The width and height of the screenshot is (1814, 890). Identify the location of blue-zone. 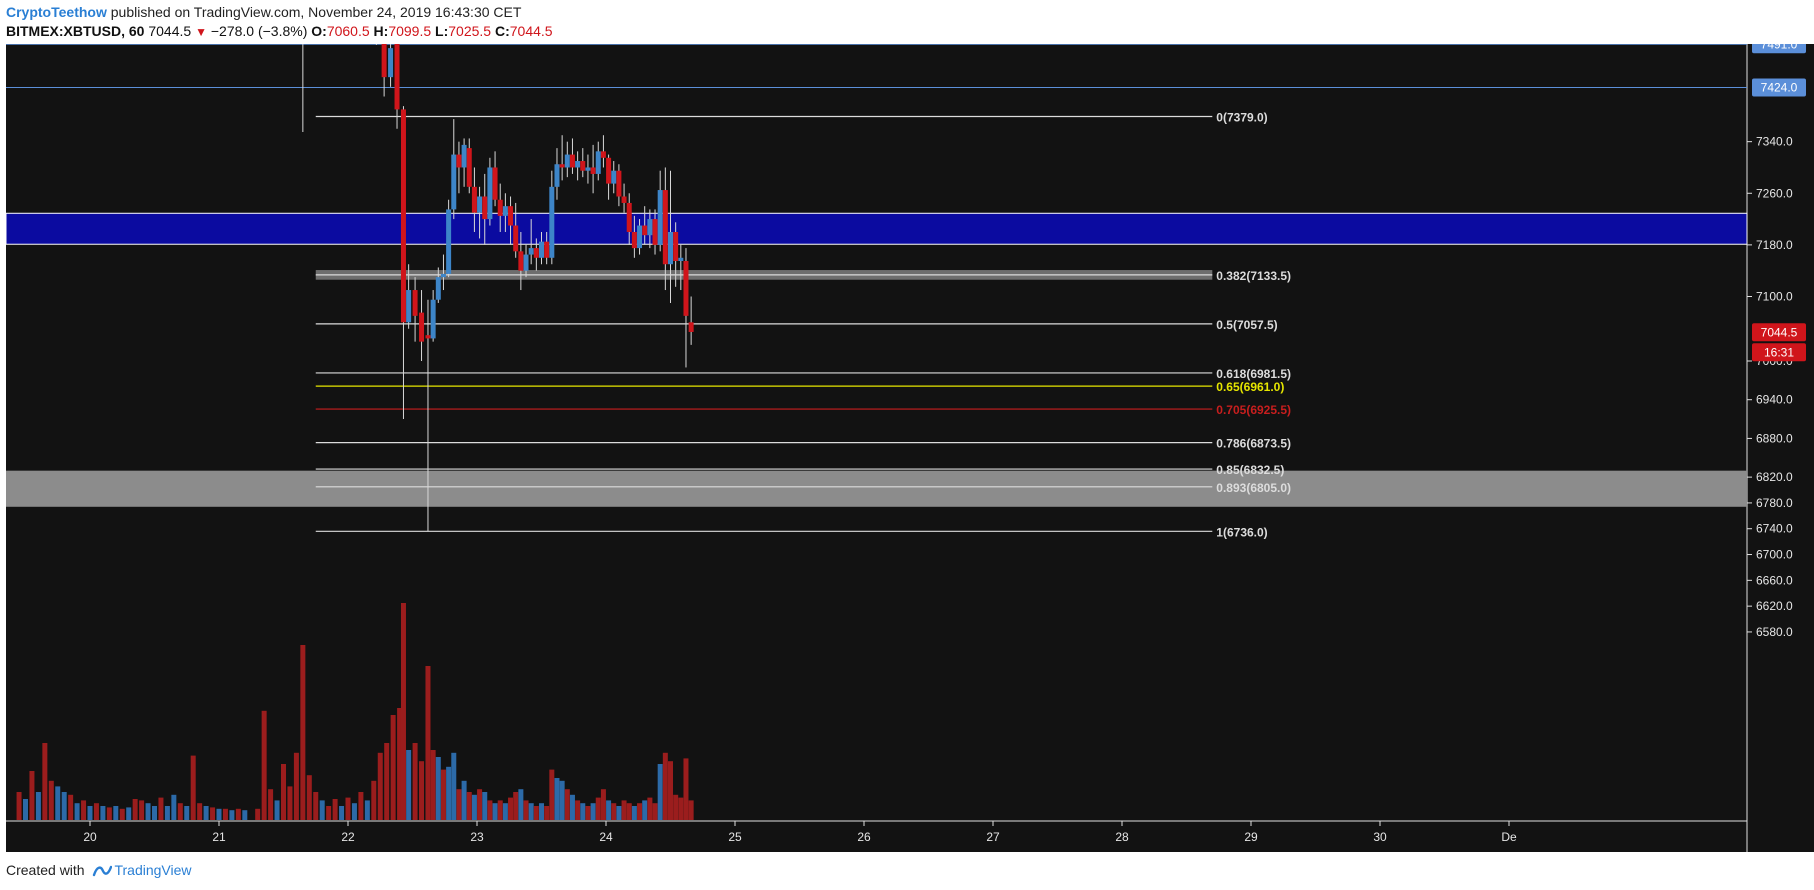
(876, 228).